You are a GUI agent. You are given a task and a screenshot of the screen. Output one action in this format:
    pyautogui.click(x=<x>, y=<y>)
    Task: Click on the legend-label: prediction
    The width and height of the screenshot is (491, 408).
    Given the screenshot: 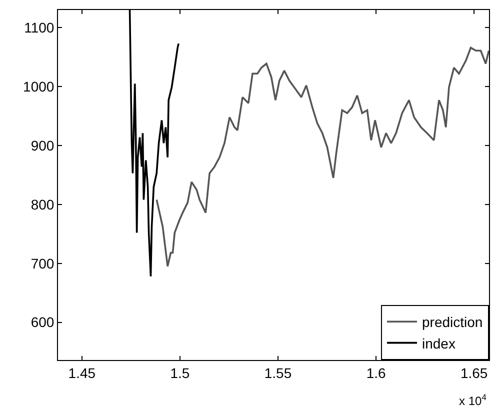 What is the action you would take?
    pyautogui.click(x=452, y=322)
    